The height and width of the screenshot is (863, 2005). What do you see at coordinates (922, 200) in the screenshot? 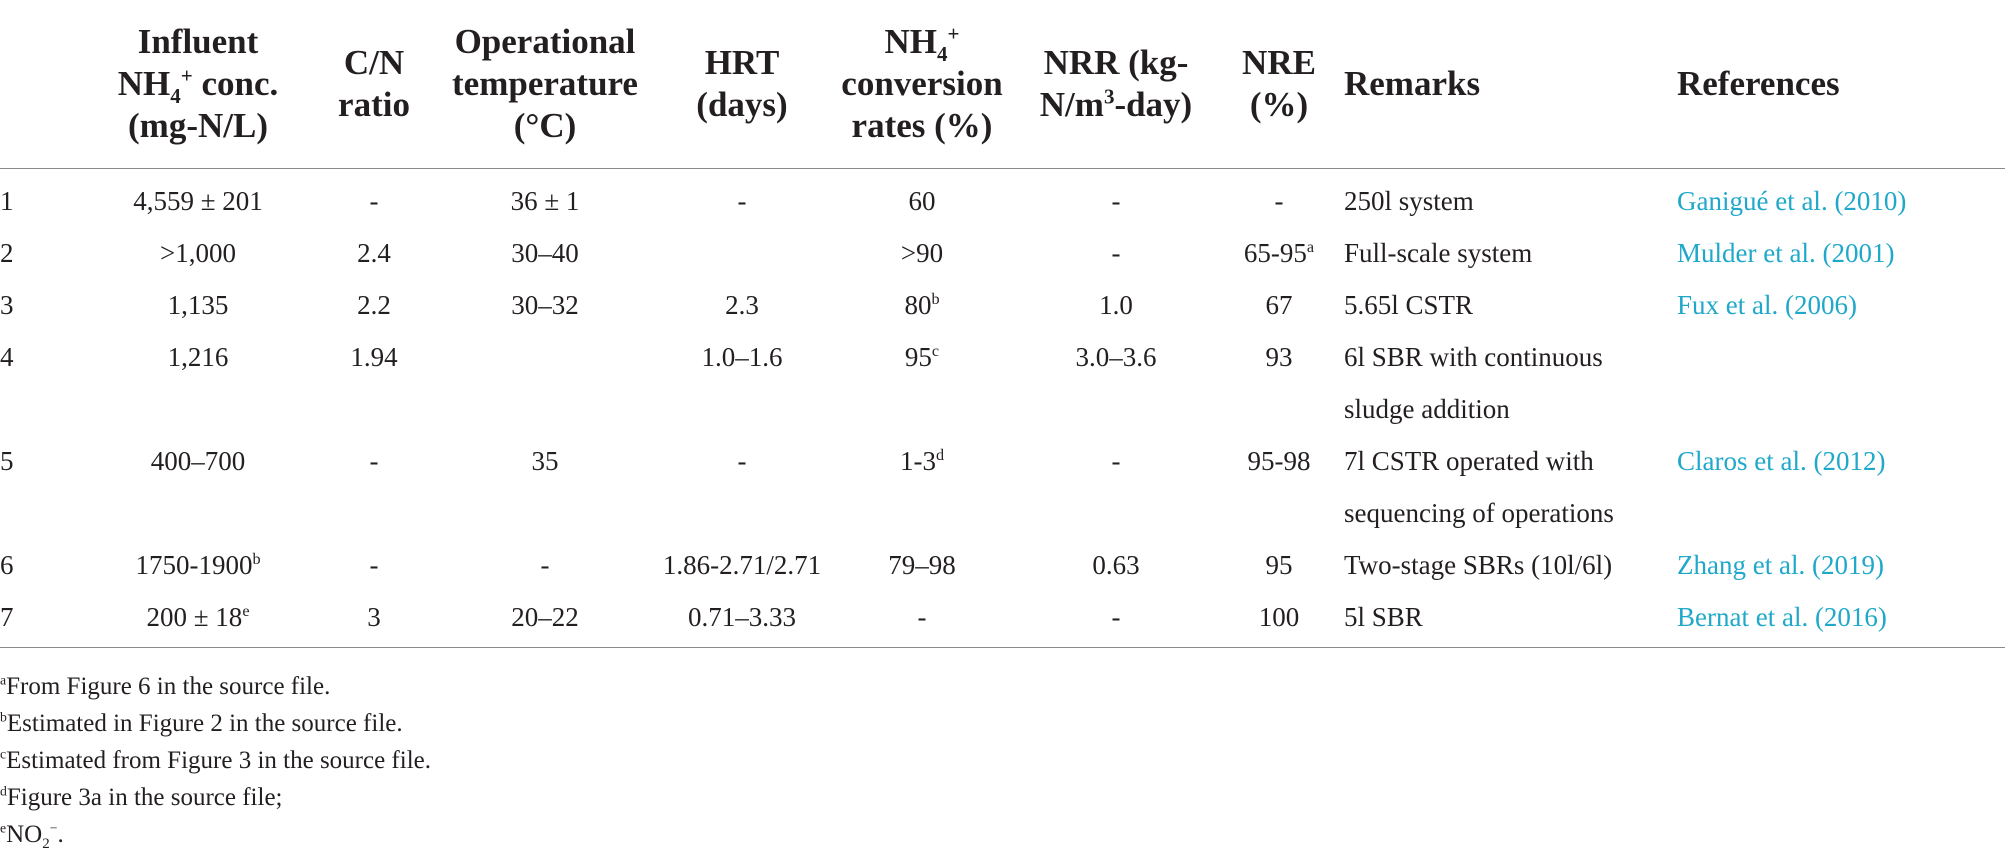
I see `cell-conversion: 60` at bounding box center [922, 200].